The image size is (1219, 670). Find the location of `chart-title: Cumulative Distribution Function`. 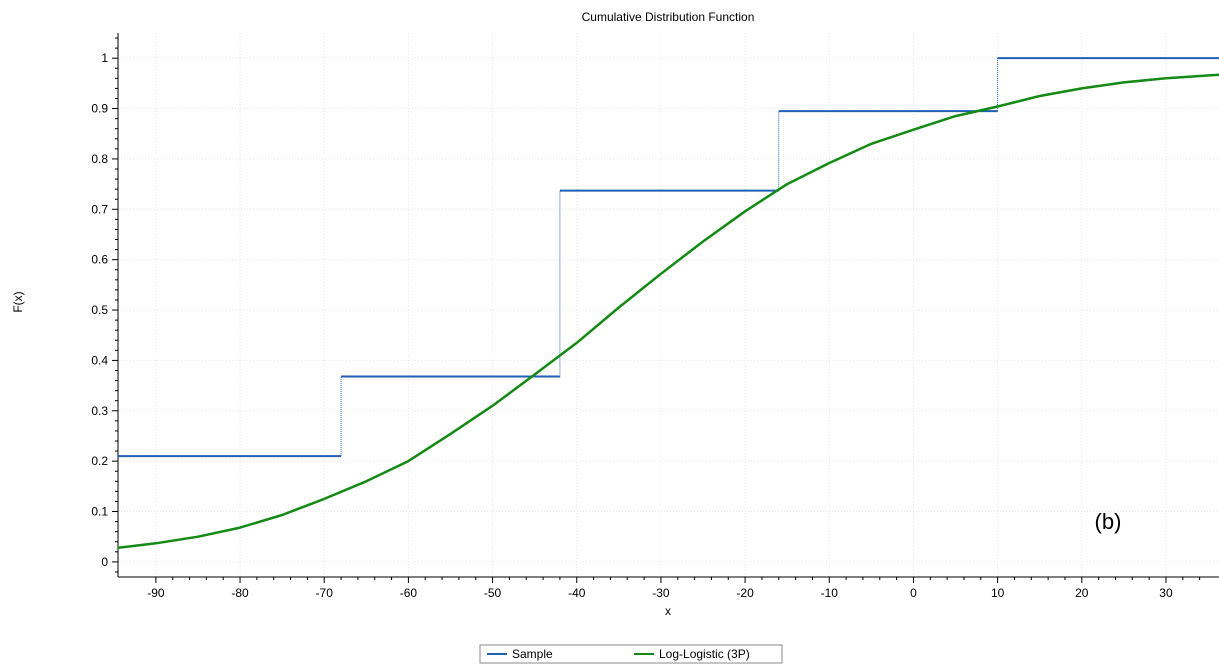

chart-title: Cumulative Distribution Function is located at coordinates (668, 17).